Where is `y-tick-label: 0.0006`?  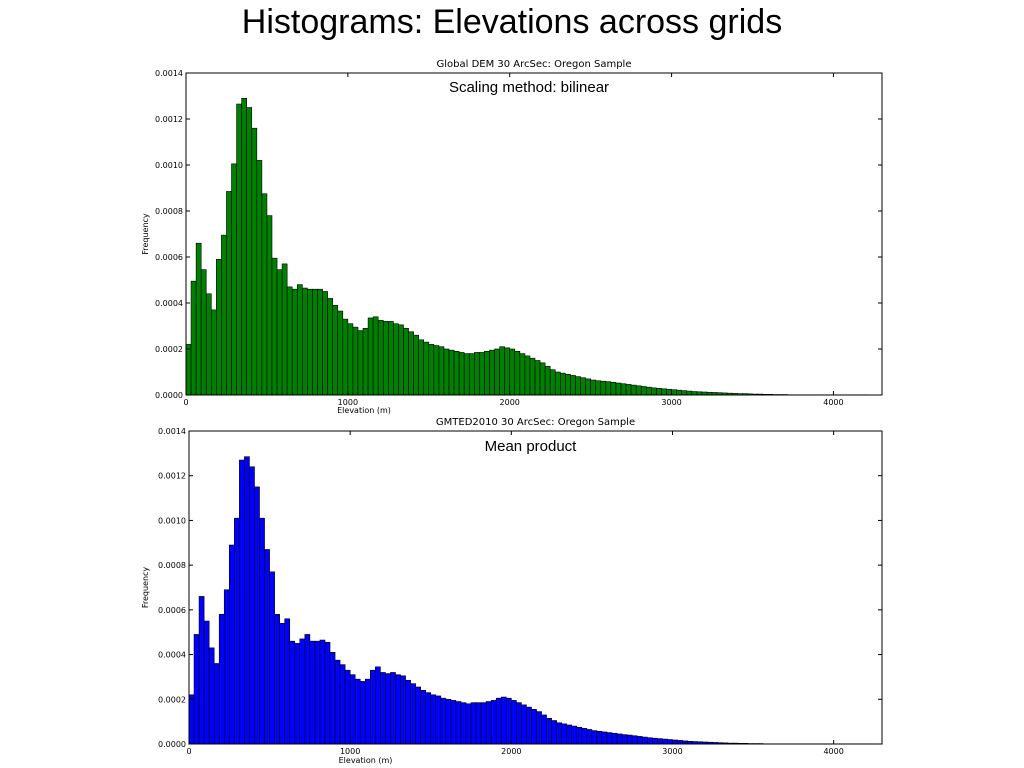 y-tick-label: 0.0006 is located at coordinates (172, 610).